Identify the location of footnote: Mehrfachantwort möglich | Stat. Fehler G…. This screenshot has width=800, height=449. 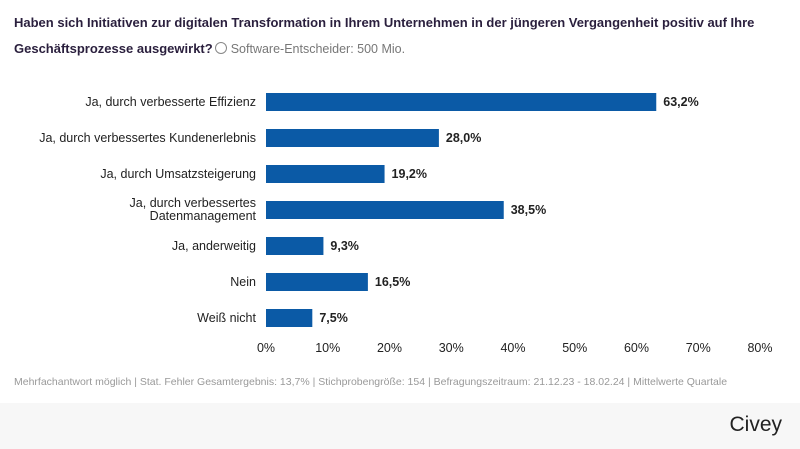
(371, 382).